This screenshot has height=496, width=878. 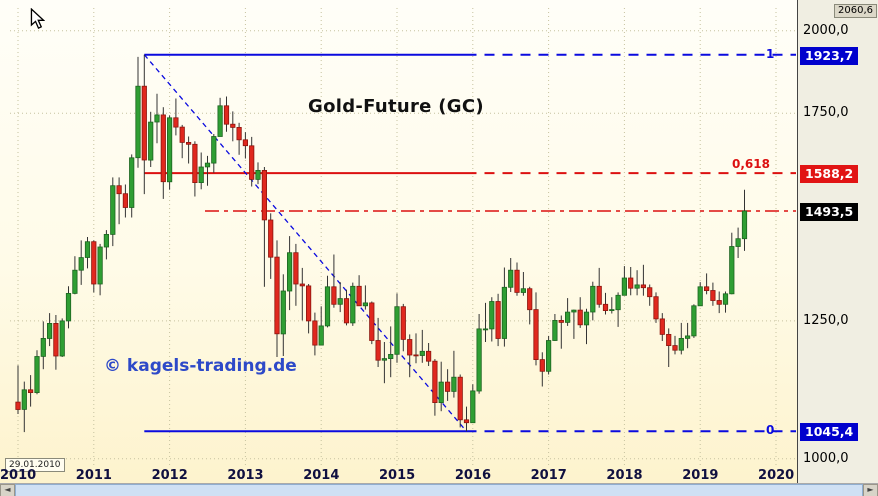 I want to click on x-axis-year-label: 2010, so click(x=18, y=475).